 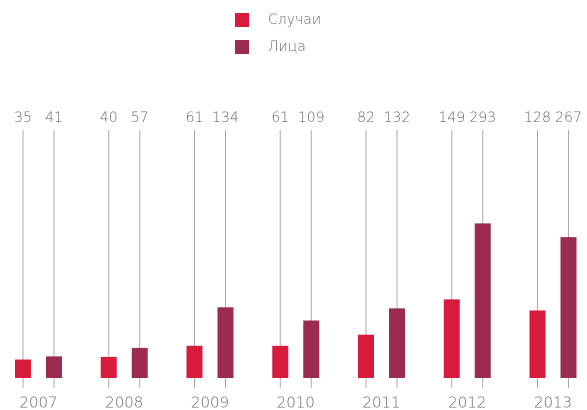 What do you see at coordinates (140, 118) in the screenshot?
I see `value-label: 57` at bounding box center [140, 118].